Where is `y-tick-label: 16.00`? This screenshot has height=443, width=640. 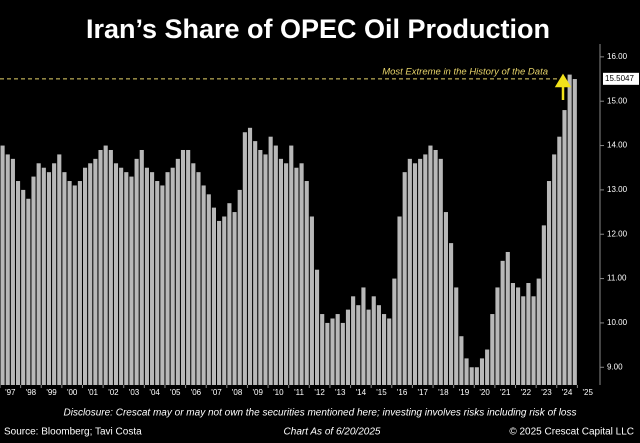
y-tick-label: 16.00 is located at coordinates (617, 56).